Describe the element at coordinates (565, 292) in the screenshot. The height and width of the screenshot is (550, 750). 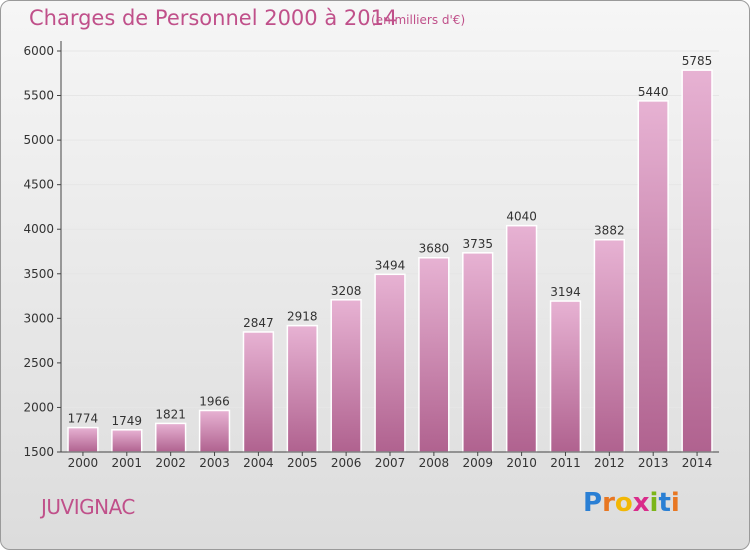
I see `data-label: 3194` at that location.